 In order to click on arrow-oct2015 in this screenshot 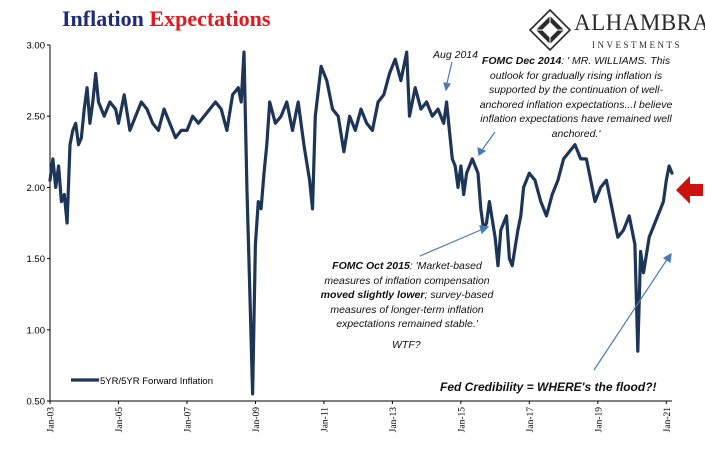, I will do `click(451, 242)`.